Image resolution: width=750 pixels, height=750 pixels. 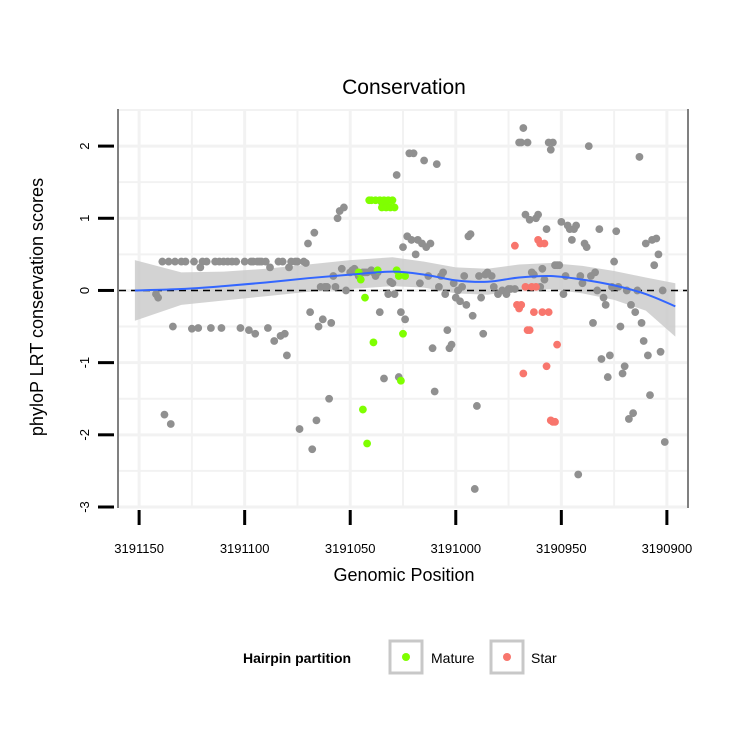 What do you see at coordinates (404, 87) in the screenshot?
I see `chart-title: Conservation` at bounding box center [404, 87].